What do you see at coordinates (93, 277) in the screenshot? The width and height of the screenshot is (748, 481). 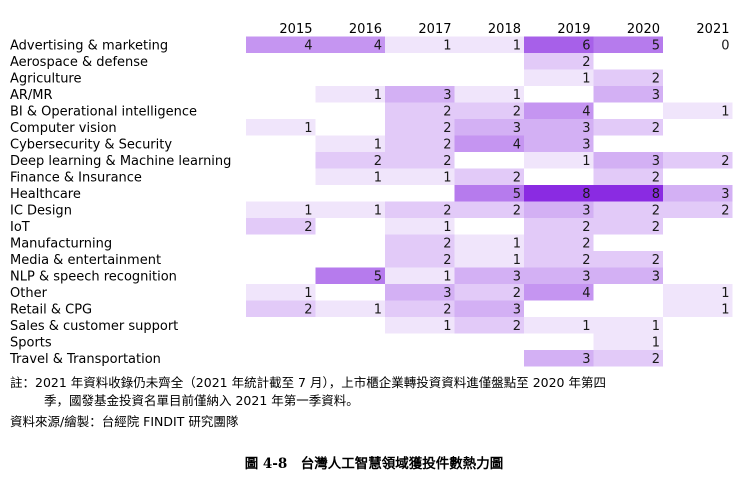 I see `category-label: NLP & speech recognition` at bounding box center [93, 277].